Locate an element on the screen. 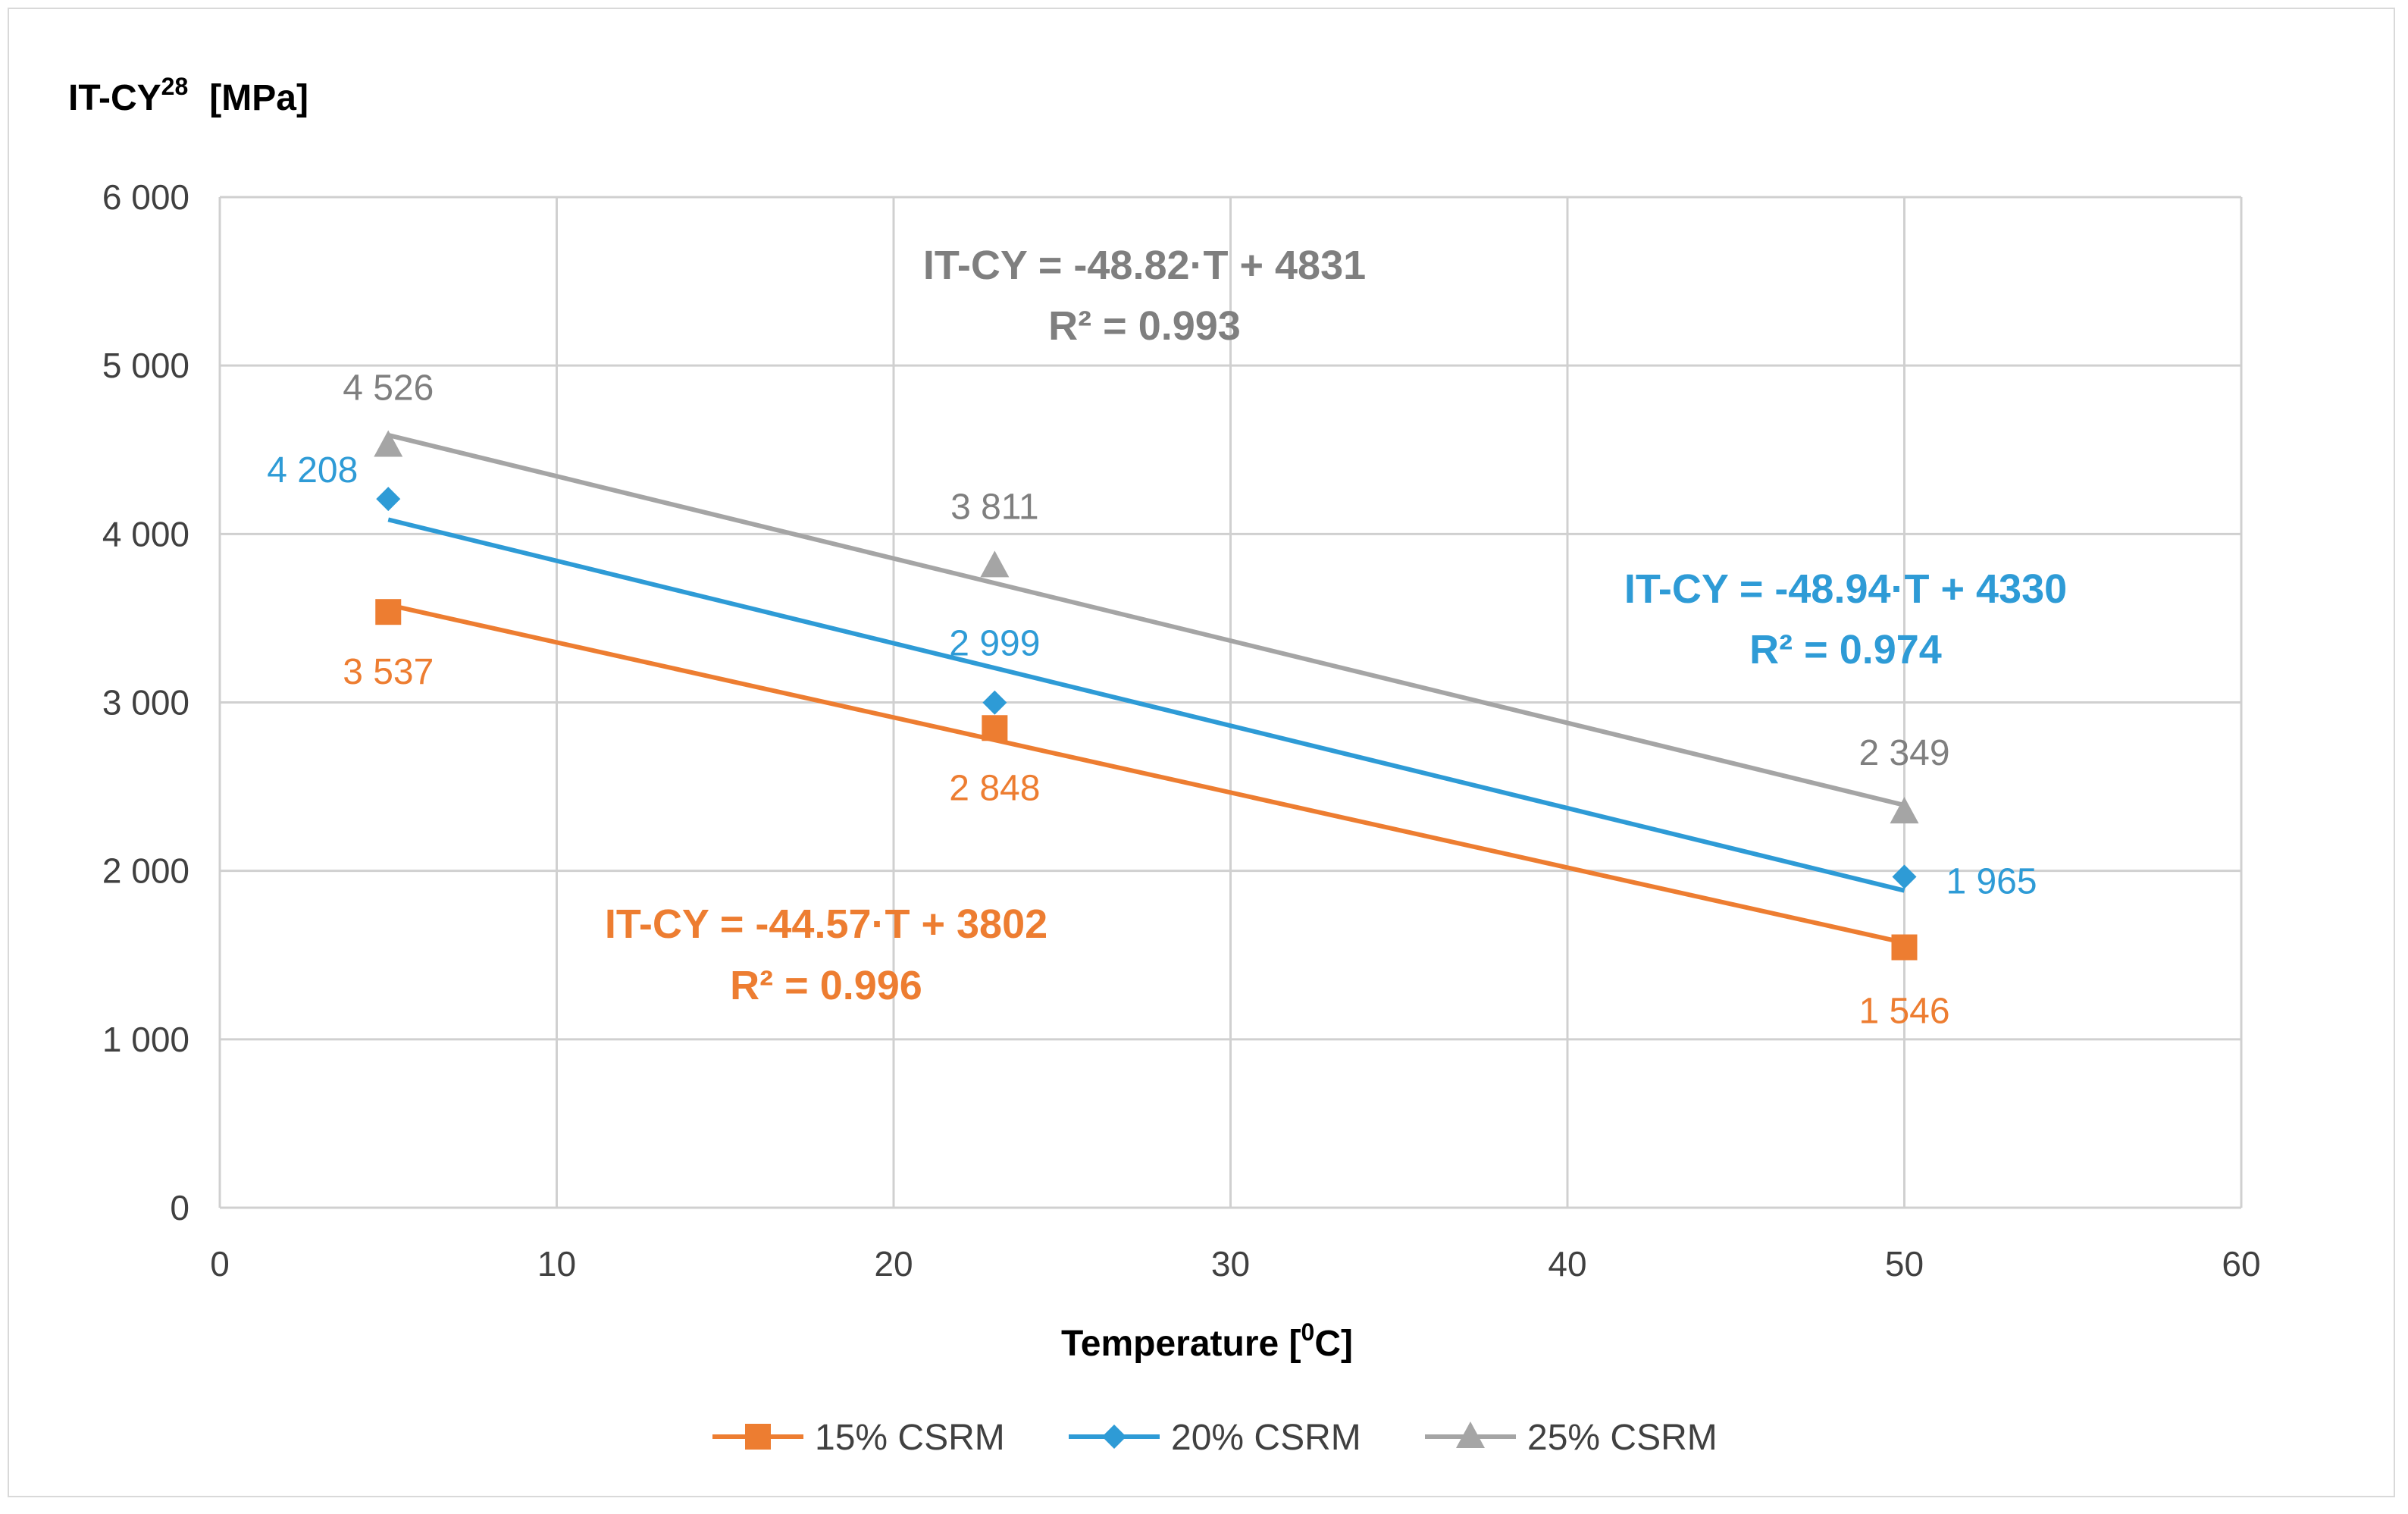 Image resolution: width=2408 pixels, height=1514 pixels. x-axis-title: Temperature [0C] is located at coordinates (1207, 1341).